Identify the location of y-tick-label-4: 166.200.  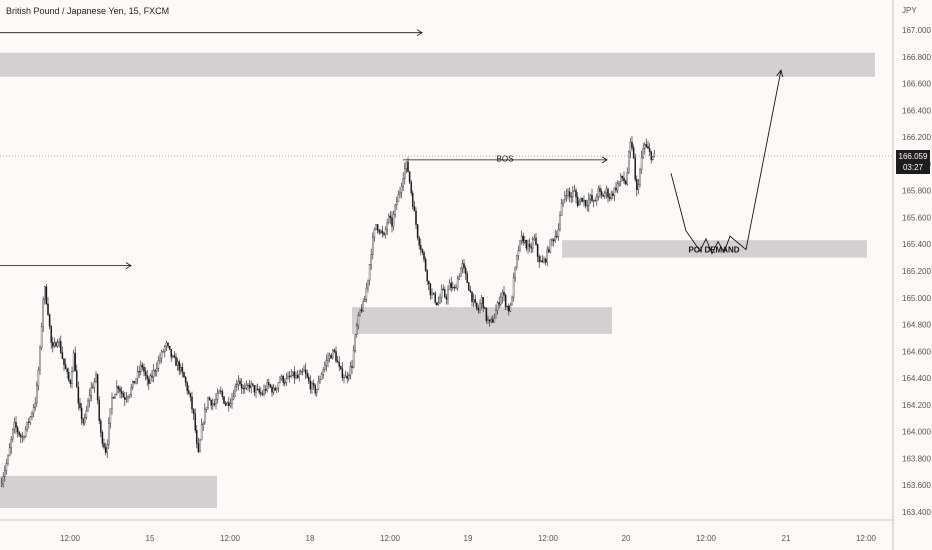
(916, 137).